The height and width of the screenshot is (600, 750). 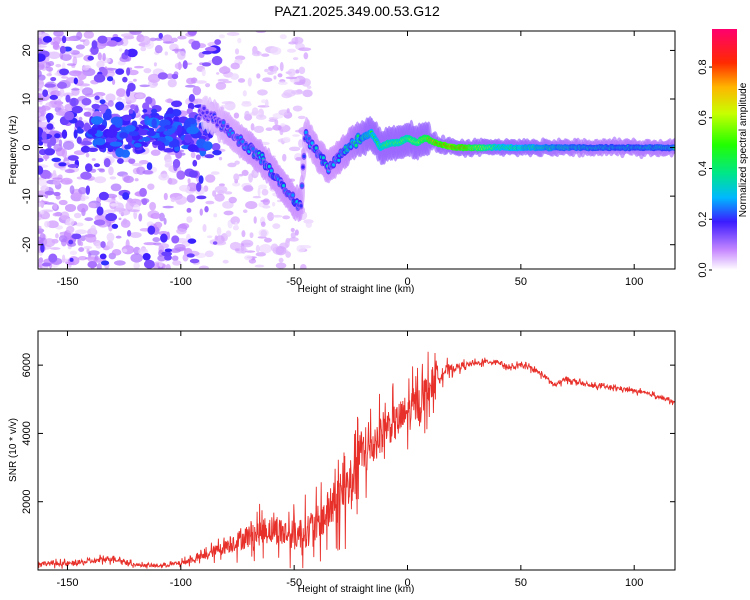 I want to click on x-tick-label: -50, so click(x=294, y=282).